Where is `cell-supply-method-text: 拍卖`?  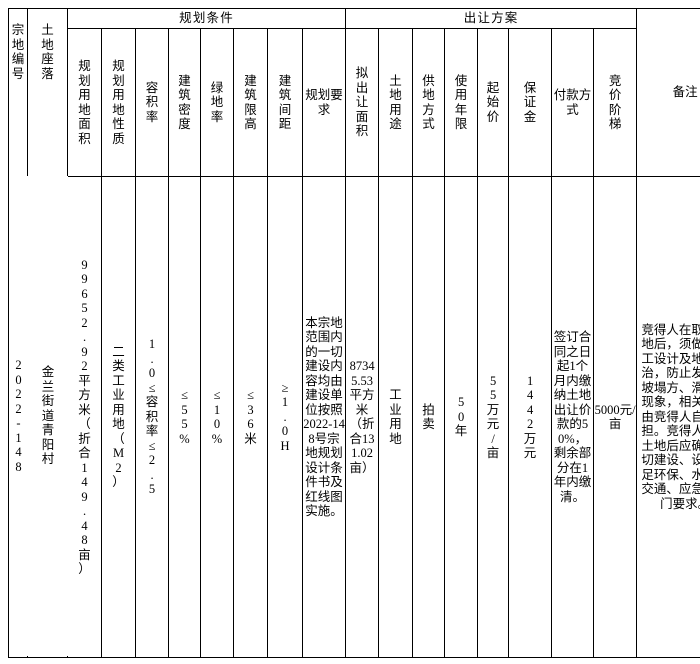
cell-supply-method-text: 拍卖 is located at coordinates (428, 417).